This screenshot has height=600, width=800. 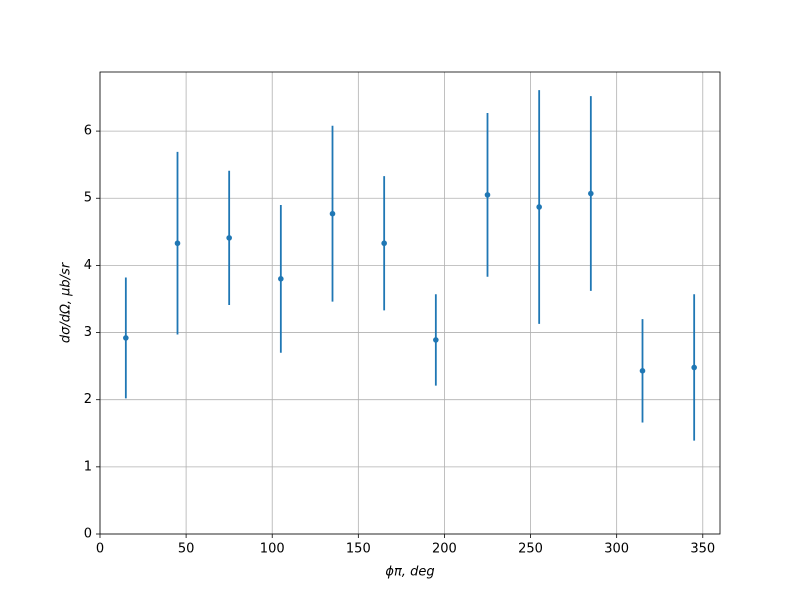 I want to click on y-axis-label: dσ/dΩ, μb/sr, so click(x=66, y=302).